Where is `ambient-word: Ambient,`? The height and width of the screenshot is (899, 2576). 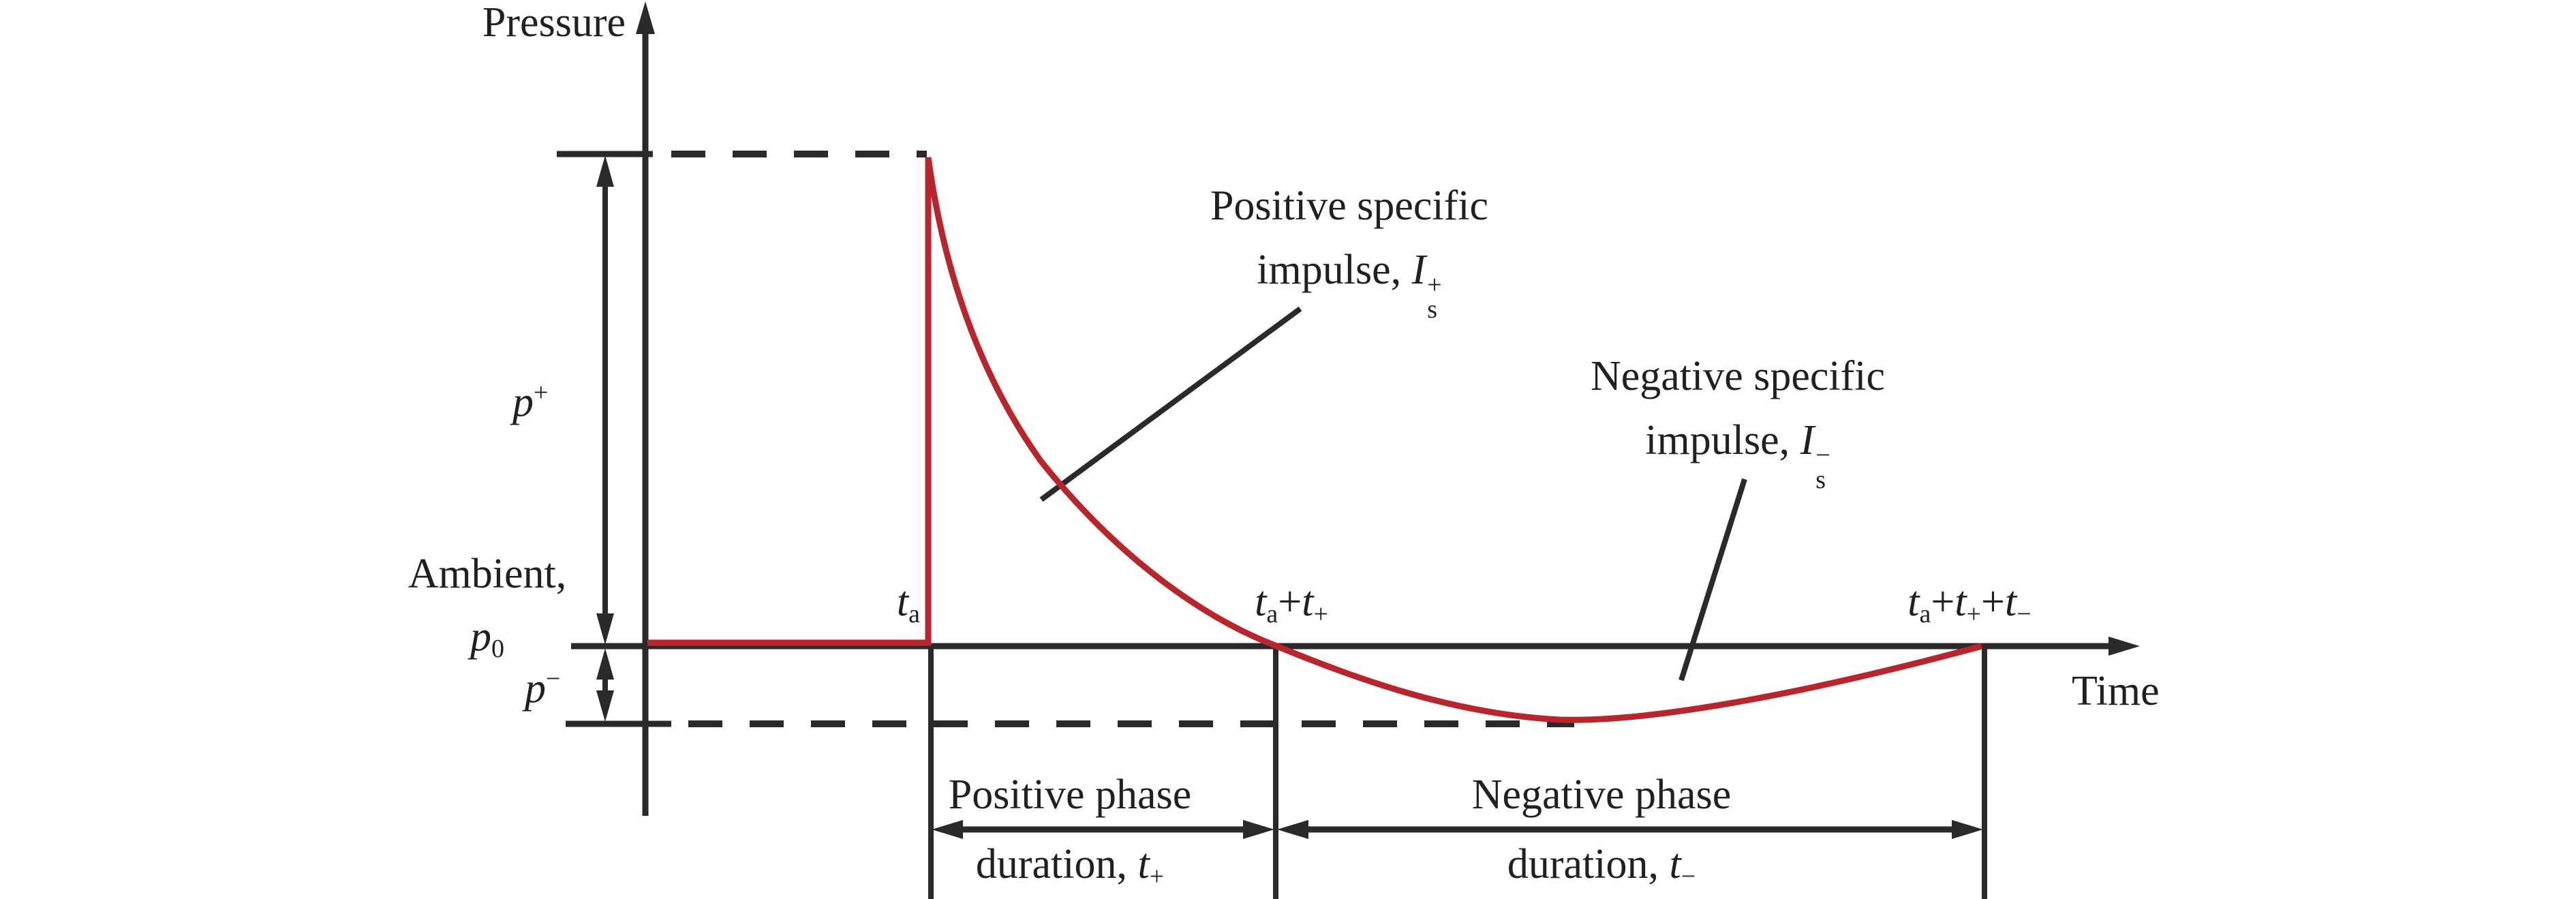
ambient-word: Ambient, is located at coordinates (487, 574).